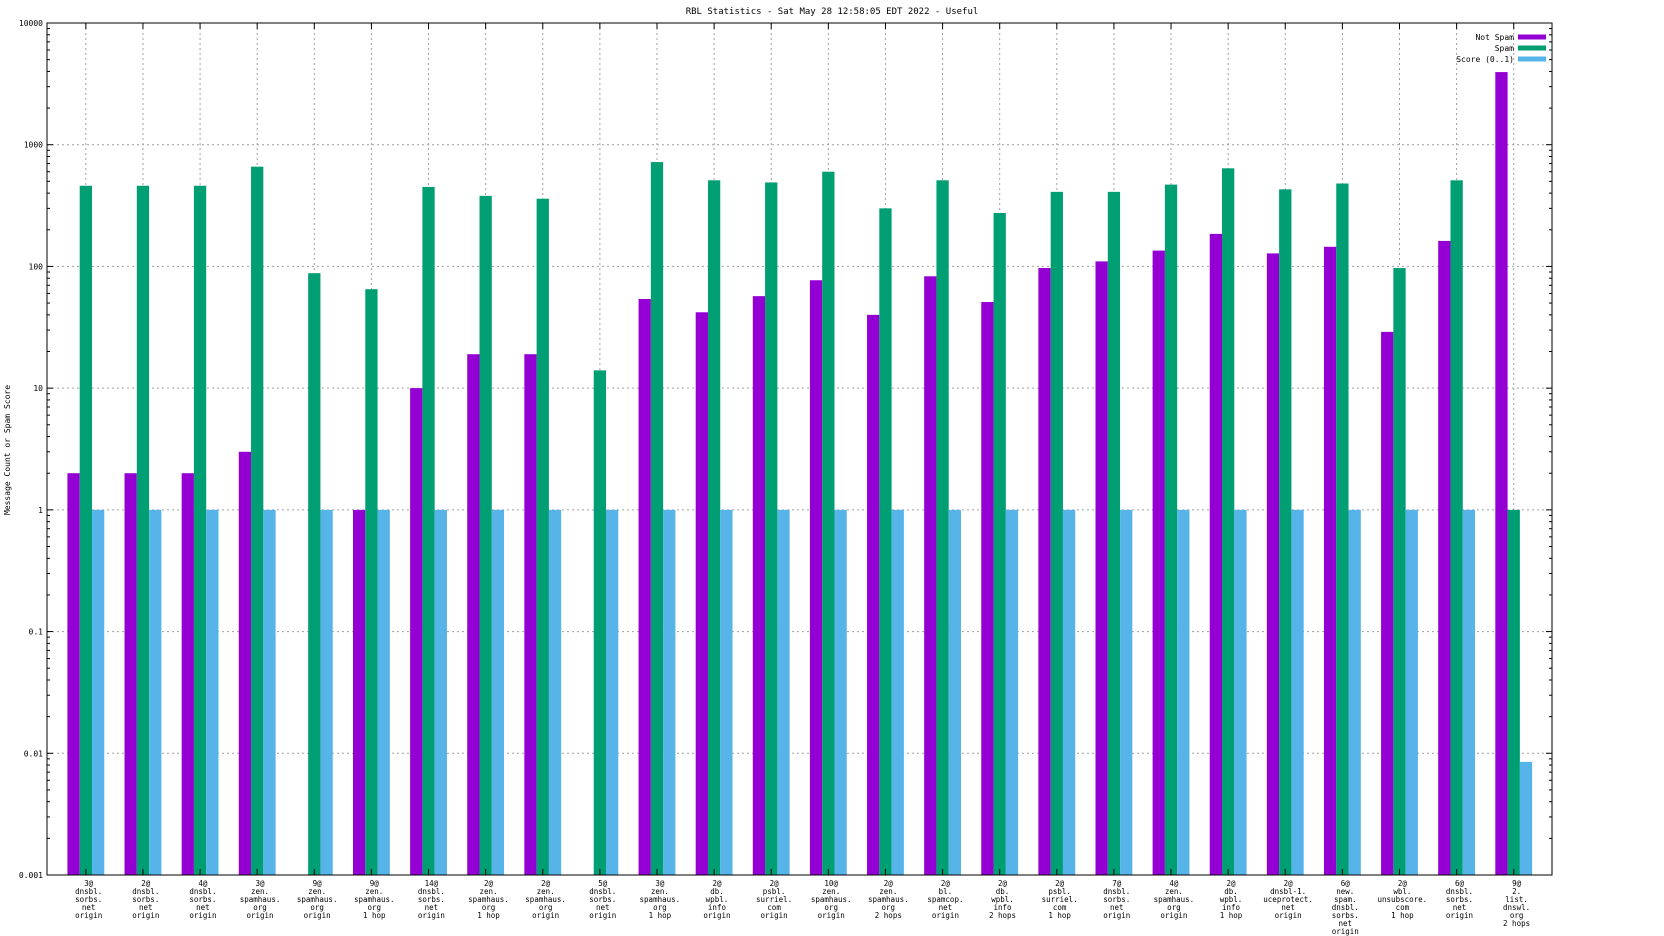 The width and height of the screenshot is (1664, 936). What do you see at coordinates (1494, 37) in the screenshot?
I see `legend-label: Not Spam` at bounding box center [1494, 37].